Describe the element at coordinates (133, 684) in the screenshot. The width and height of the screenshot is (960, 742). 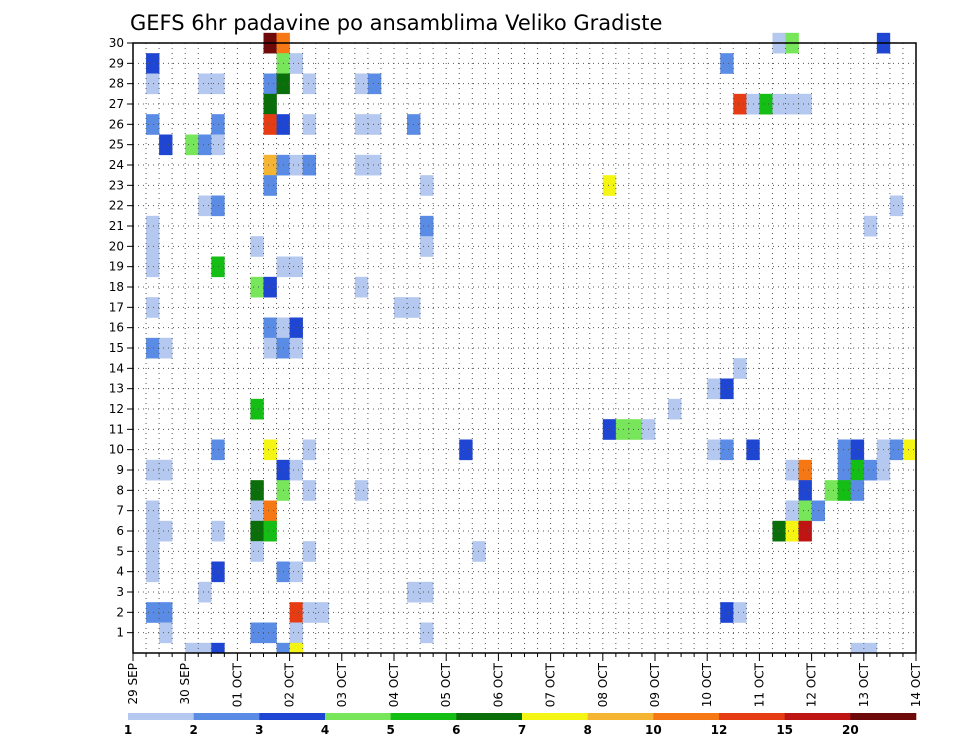
I see `x-tick-label: 29 SEP` at that location.